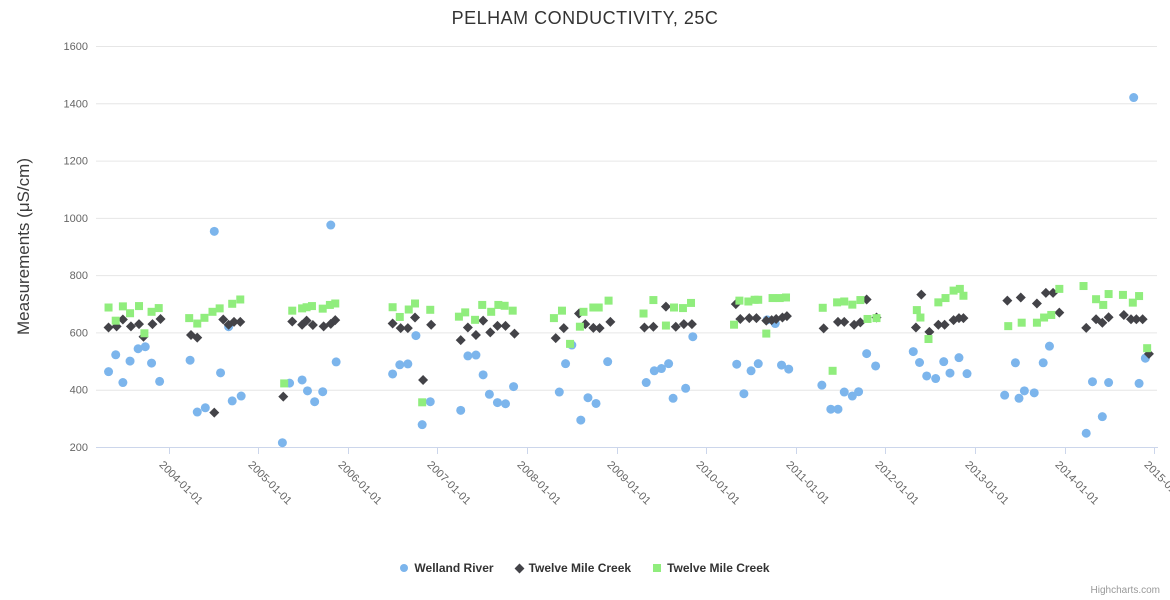  I want to click on legend-item-twelve-mile-creek-1: Twelve Mile Creek, so click(572, 568).